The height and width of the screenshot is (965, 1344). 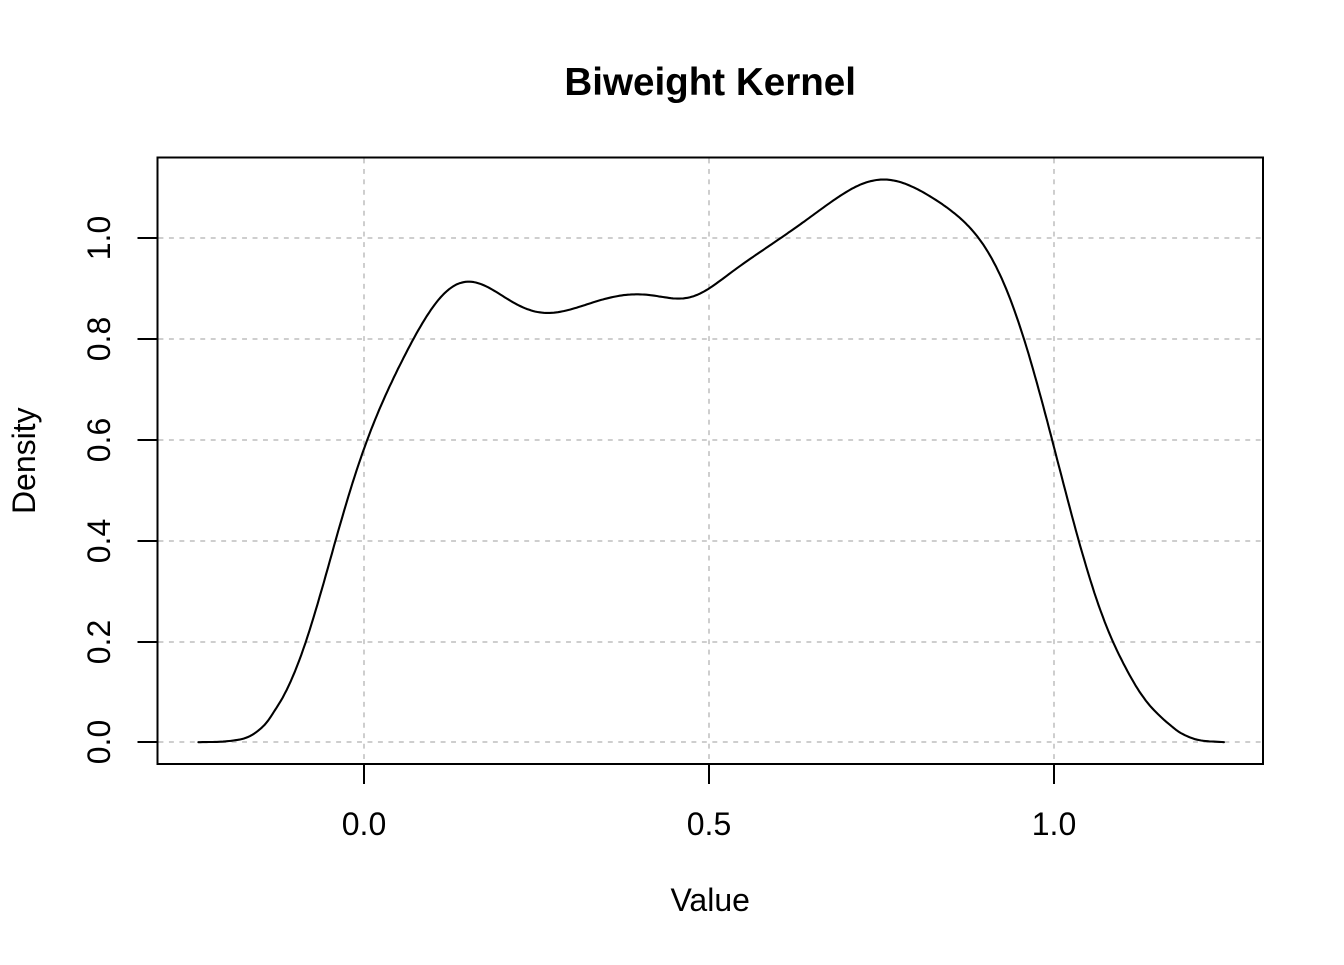 I want to click on svg-text: 0.5, so click(x=709, y=824).